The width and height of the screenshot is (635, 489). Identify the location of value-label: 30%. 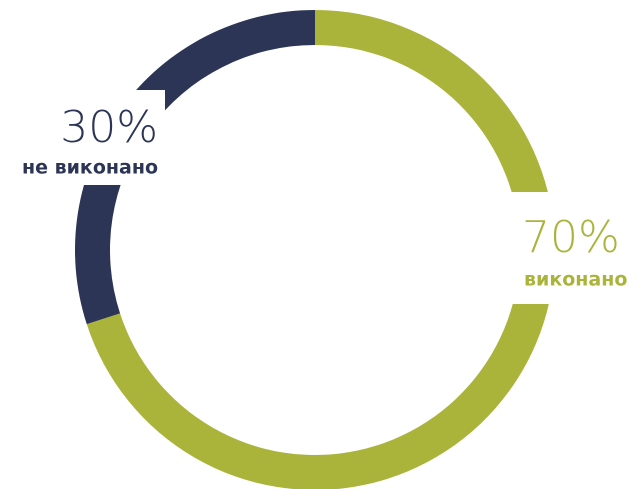
(109, 127).